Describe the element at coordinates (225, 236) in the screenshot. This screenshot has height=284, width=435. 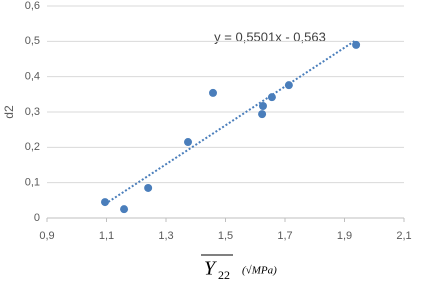
I see `x-tick-label: 1,5` at that location.